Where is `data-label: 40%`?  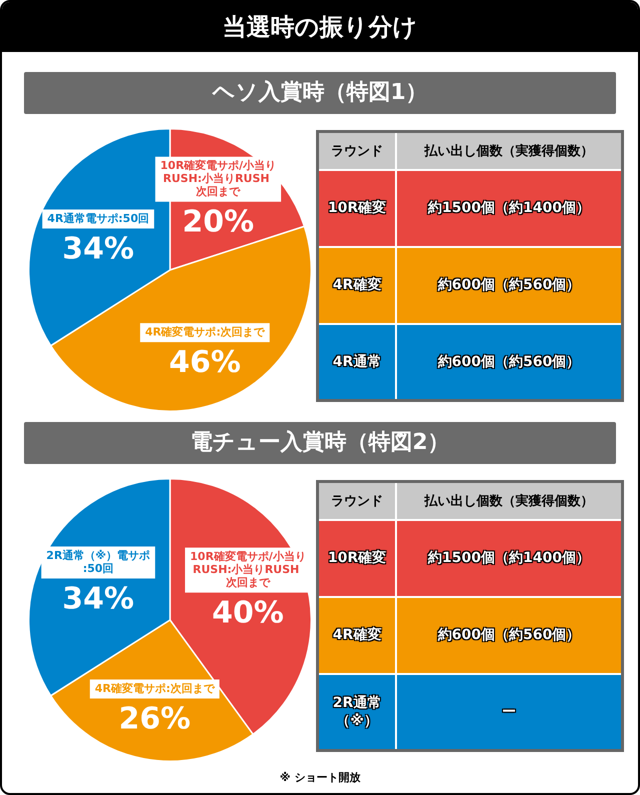
data-label: 40% is located at coordinates (248, 612).